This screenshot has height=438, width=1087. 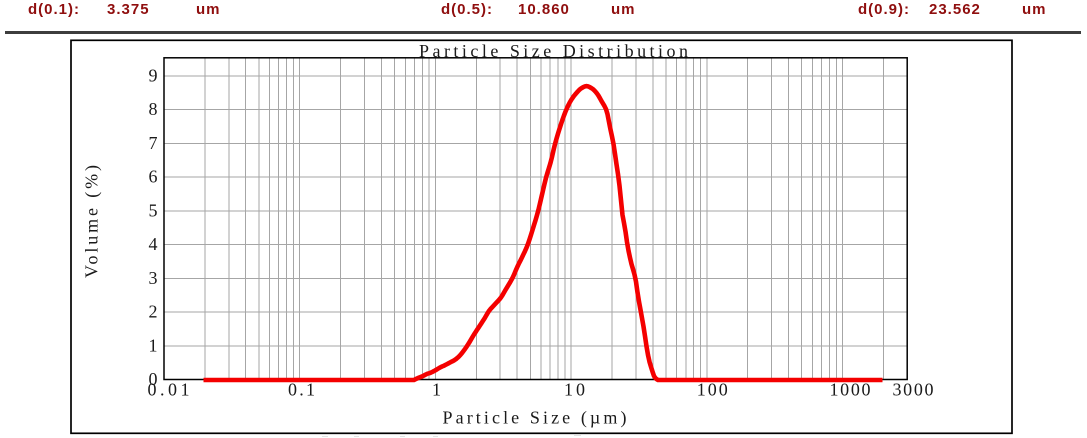 I want to click on svg-text: Particle Size (µm), so click(x=535, y=418).